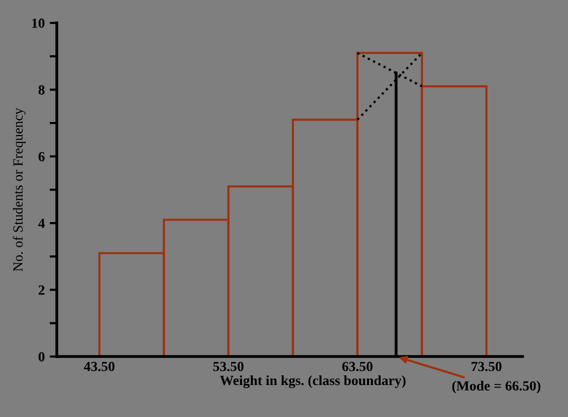 This screenshot has width=568, height=417. Describe the element at coordinates (228, 367) in the screenshot. I see `x-tick-label: 53.50` at that location.